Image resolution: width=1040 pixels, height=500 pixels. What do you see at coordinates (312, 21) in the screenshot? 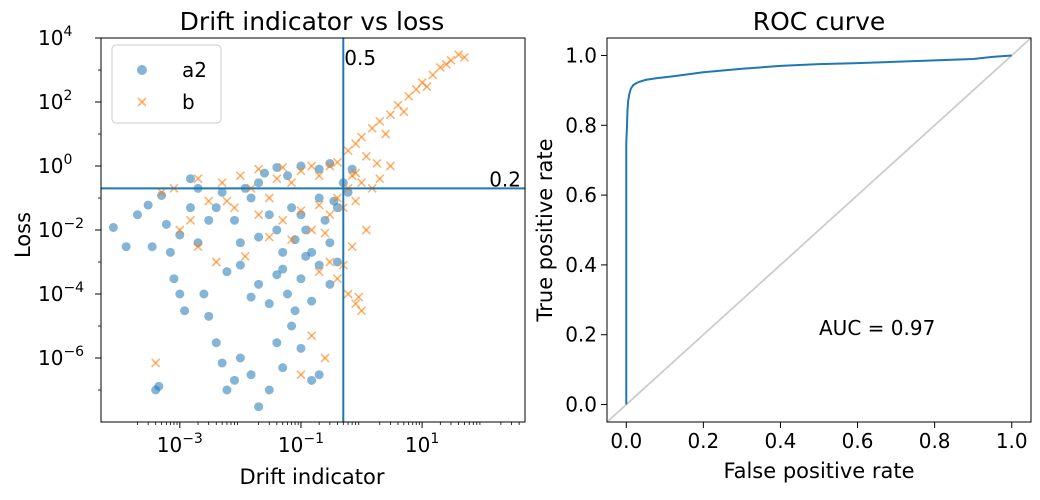
I see `scatter-title: Drift indicator vs loss` at bounding box center [312, 21].